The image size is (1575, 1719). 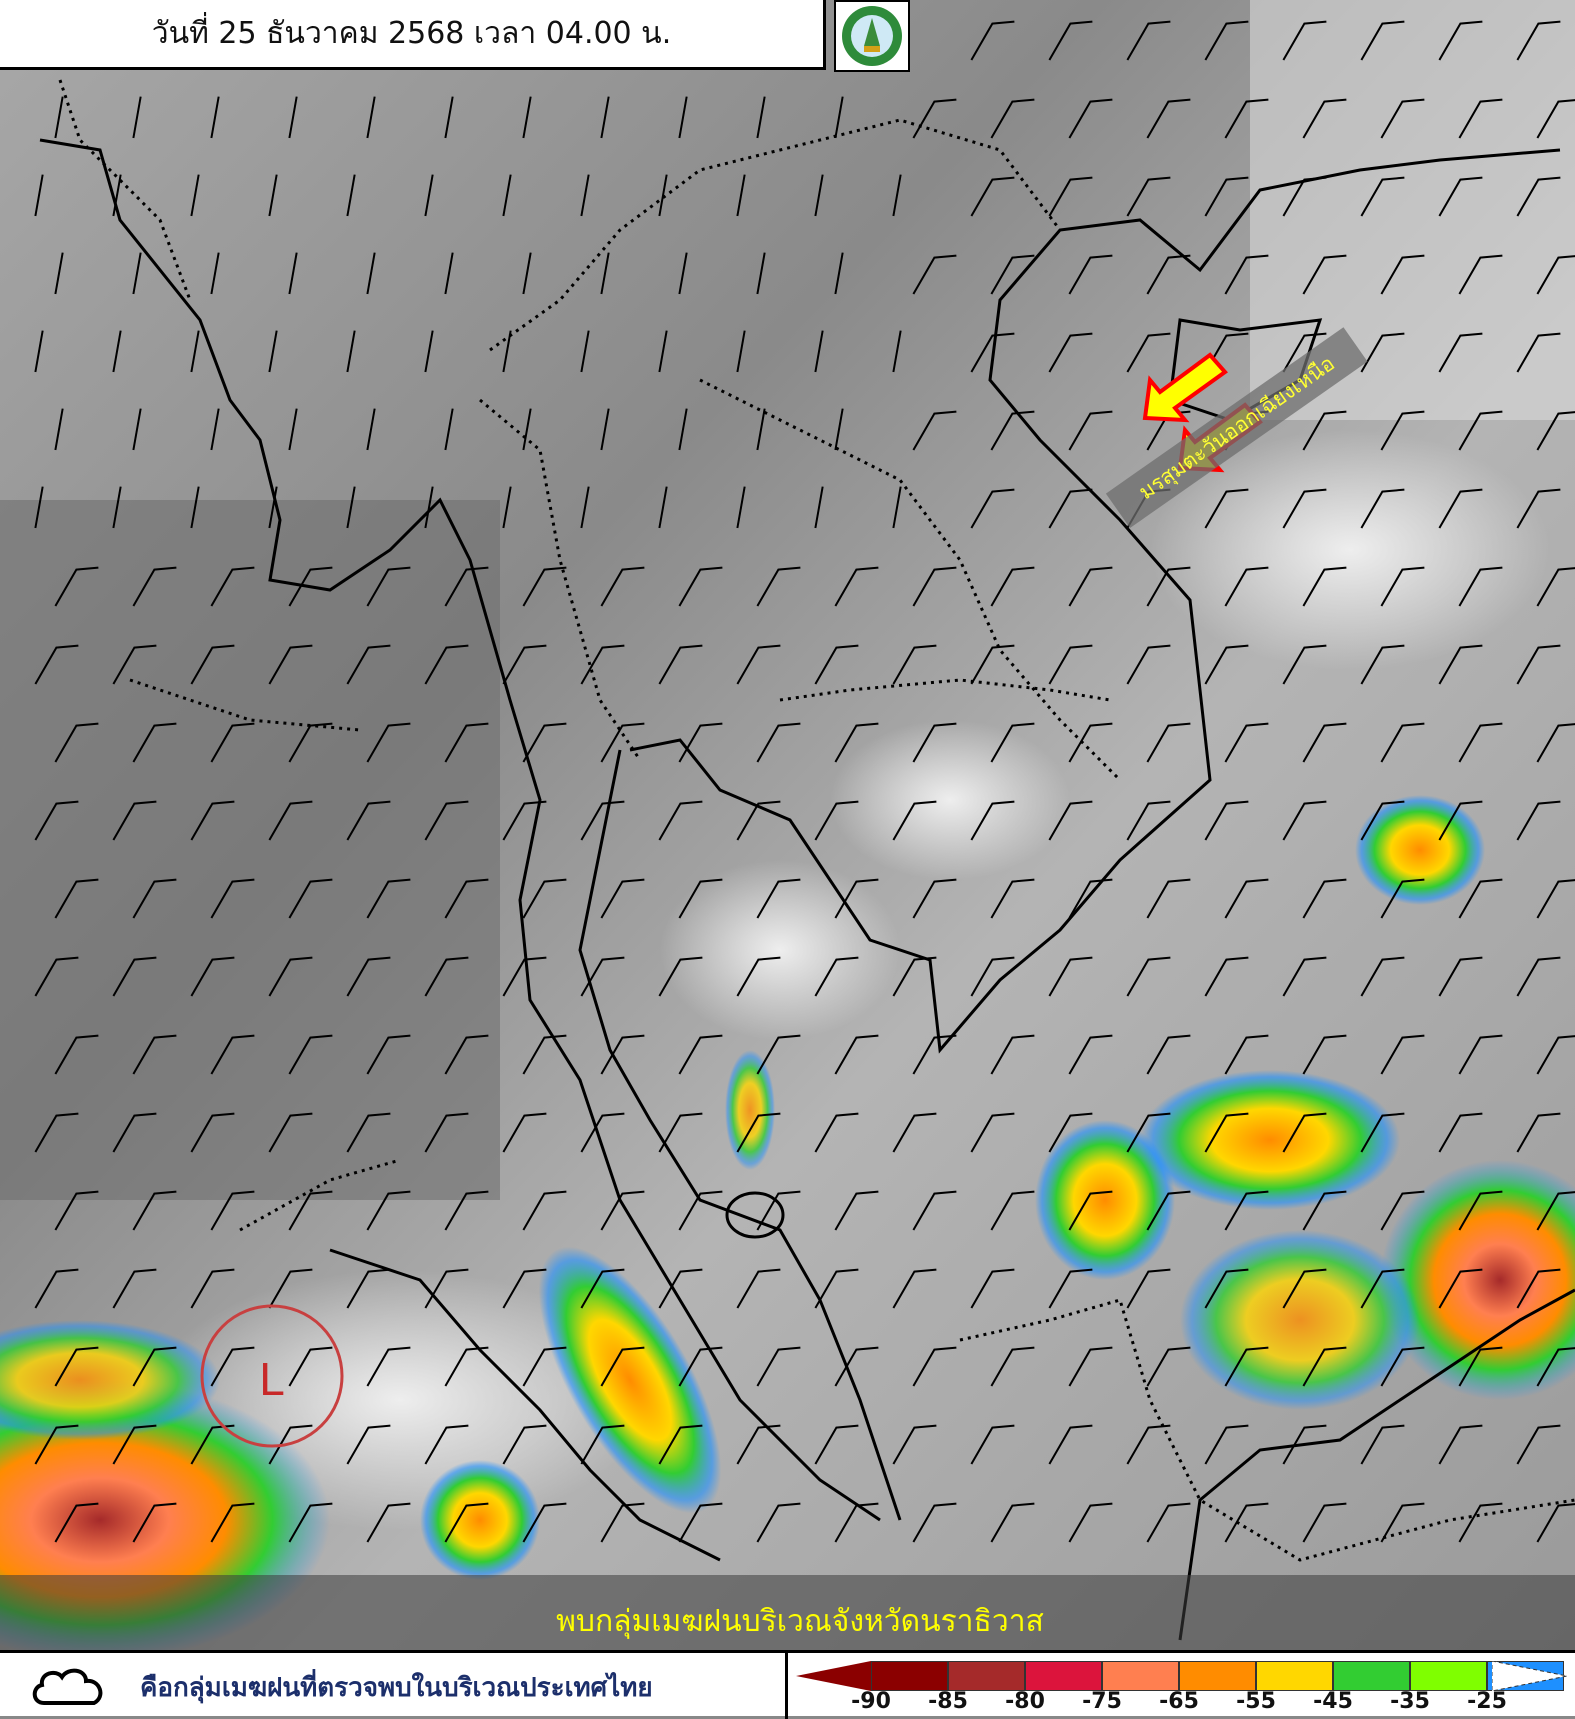 I want to click on scale-tick-label: -65, so click(x=1179, y=1701).